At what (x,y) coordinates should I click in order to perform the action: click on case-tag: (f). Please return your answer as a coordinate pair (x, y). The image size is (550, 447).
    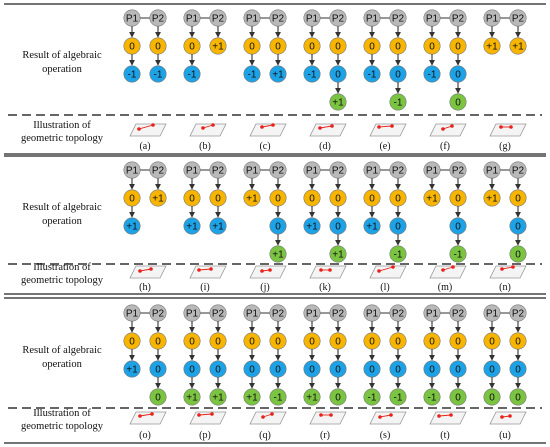
    Looking at the image, I should click on (445, 146).